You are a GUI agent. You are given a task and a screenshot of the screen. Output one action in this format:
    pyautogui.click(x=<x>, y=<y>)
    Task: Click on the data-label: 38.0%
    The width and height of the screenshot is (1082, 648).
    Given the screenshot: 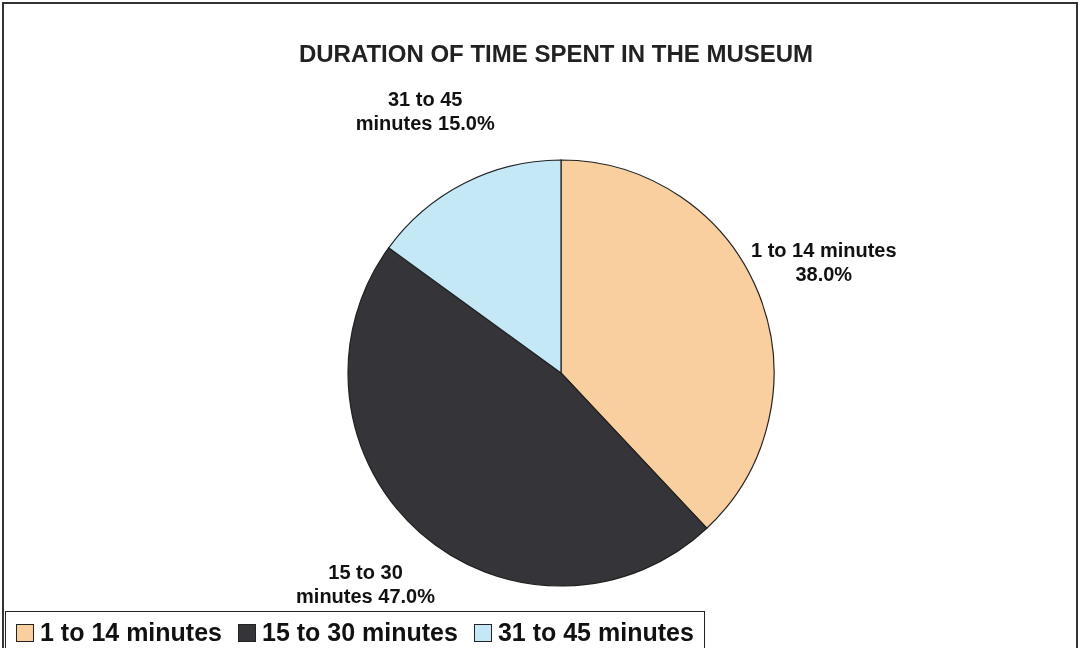 What is the action you would take?
    pyautogui.click(x=824, y=273)
    